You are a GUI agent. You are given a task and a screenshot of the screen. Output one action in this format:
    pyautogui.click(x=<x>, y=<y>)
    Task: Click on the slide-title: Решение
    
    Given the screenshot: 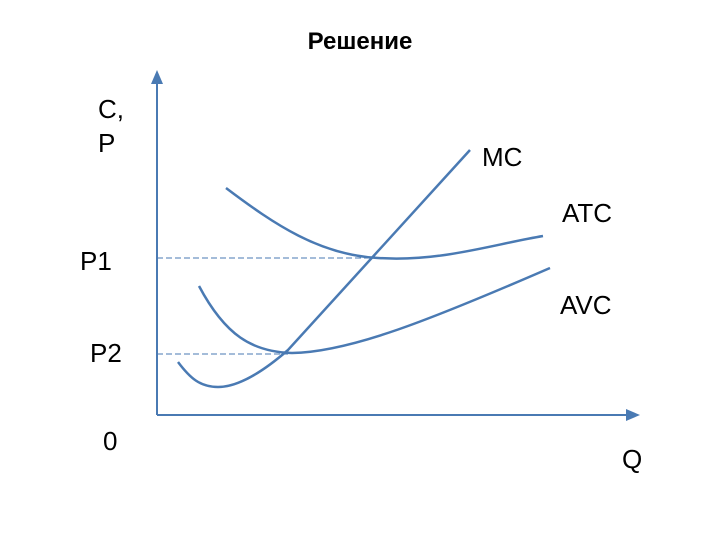 What is the action you would take?
    pyautogui.click(x=360, y=41)
    